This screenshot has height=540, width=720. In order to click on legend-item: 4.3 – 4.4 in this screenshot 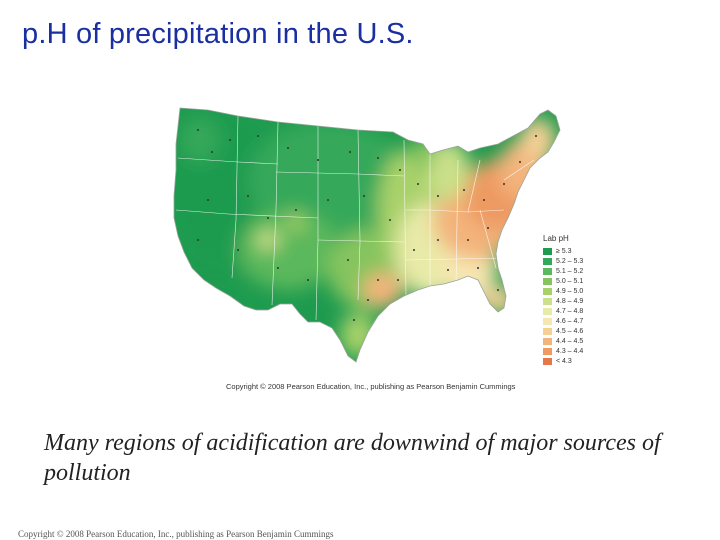, I will do `click(563, 351)`.